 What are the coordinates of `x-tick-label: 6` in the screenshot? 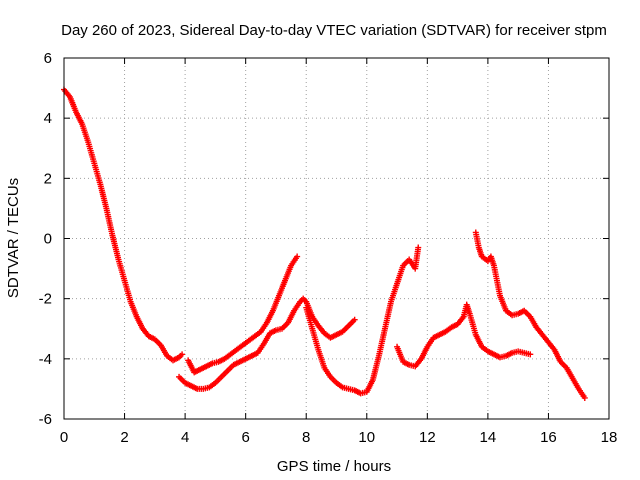 It's located at (245, 437).